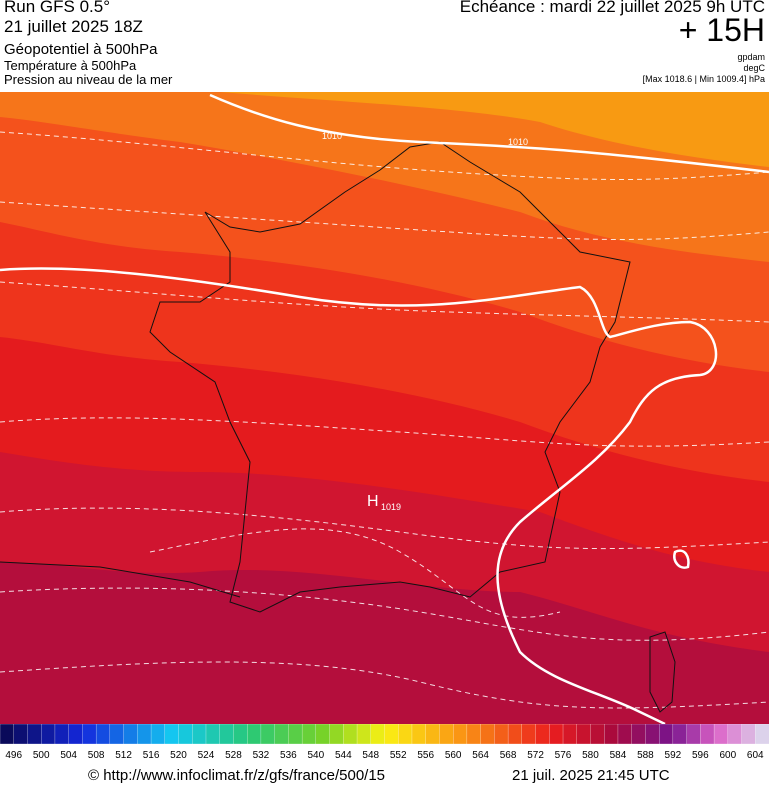 The height and width of the screenshot is (786, 769). What do you see at coordinates (755, 755) in the screenshot?
I see `colorbar-label: 604` at bounding box center [755, 755].